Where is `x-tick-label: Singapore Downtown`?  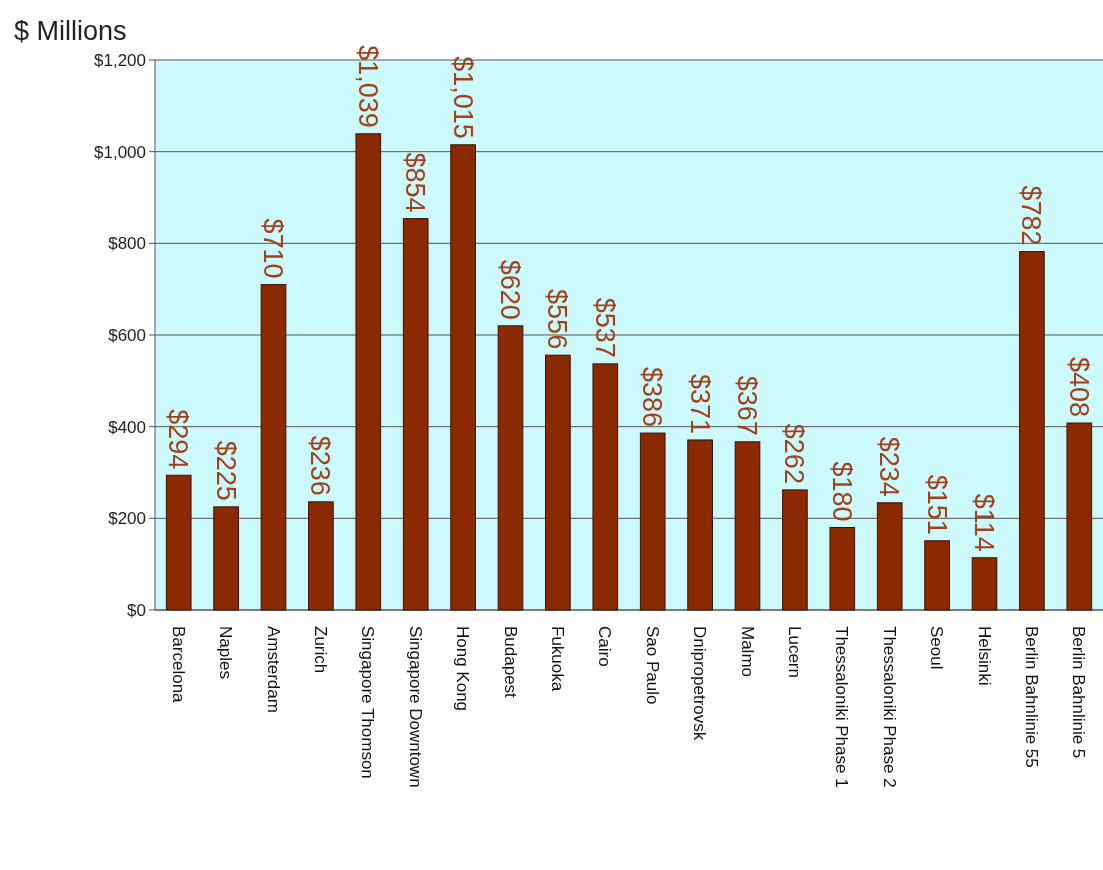
x-tick-label: Singapore Downtown is located at coordinates (415, 707).